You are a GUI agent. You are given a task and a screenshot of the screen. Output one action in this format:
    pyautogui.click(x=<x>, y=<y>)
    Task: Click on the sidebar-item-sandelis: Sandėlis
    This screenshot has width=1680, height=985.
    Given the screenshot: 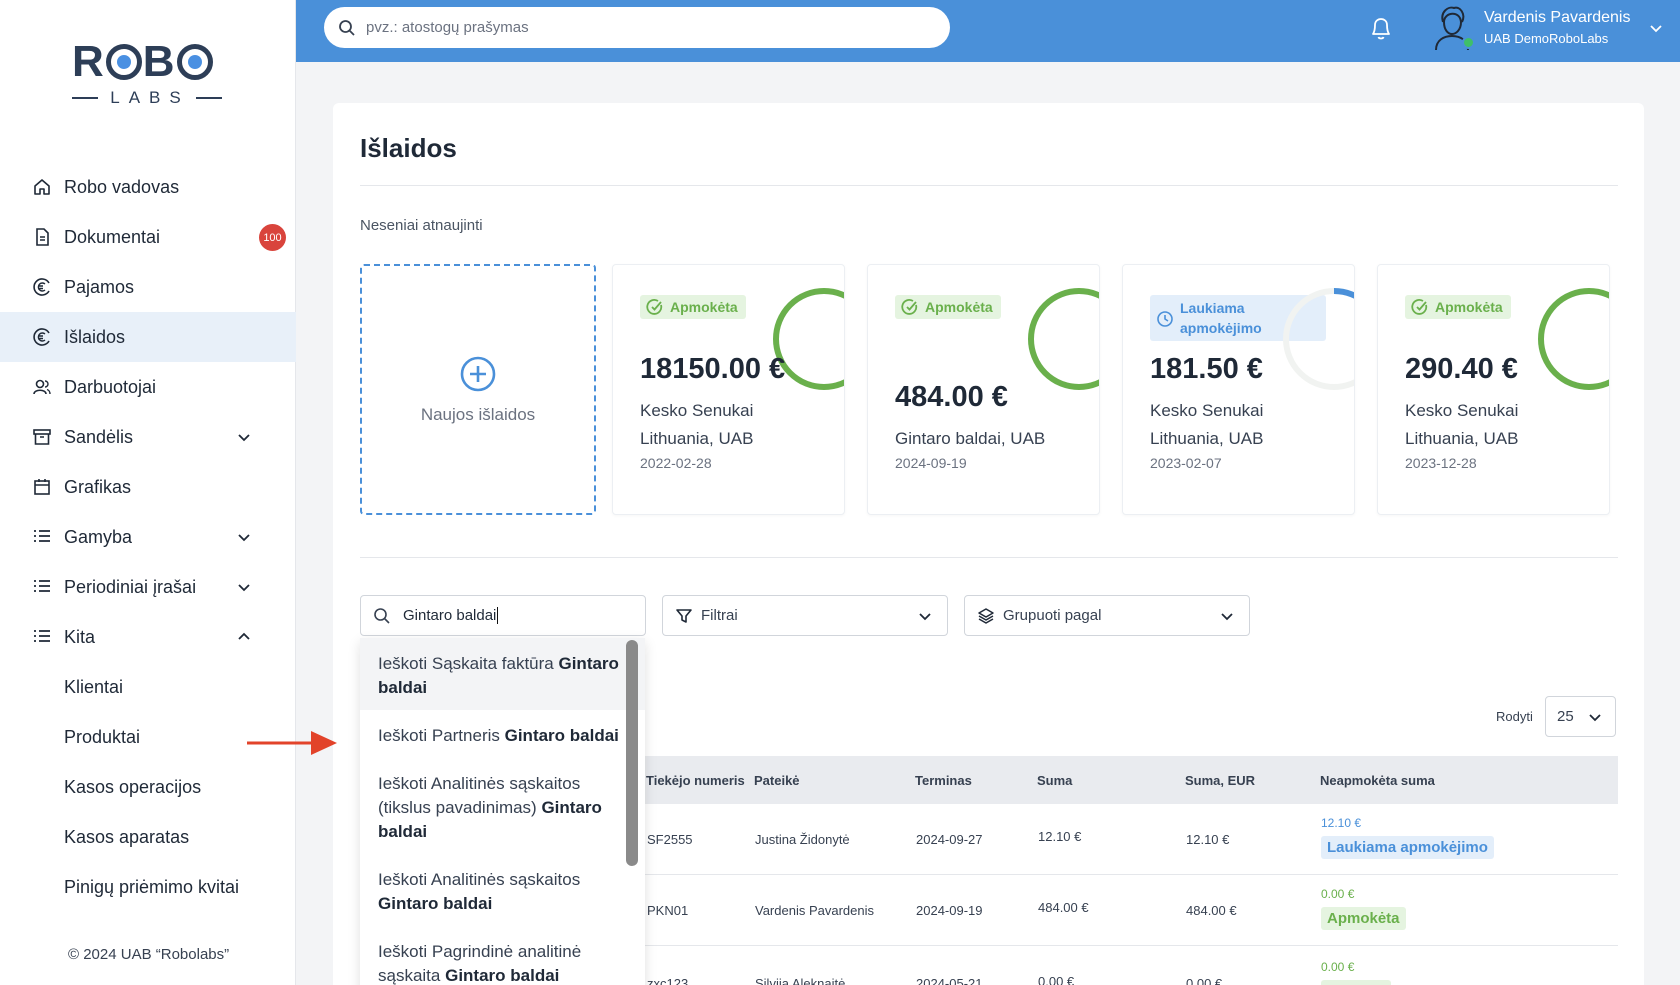 What is the action you would take?
    pyautogui.click(x=148, y=437)
    